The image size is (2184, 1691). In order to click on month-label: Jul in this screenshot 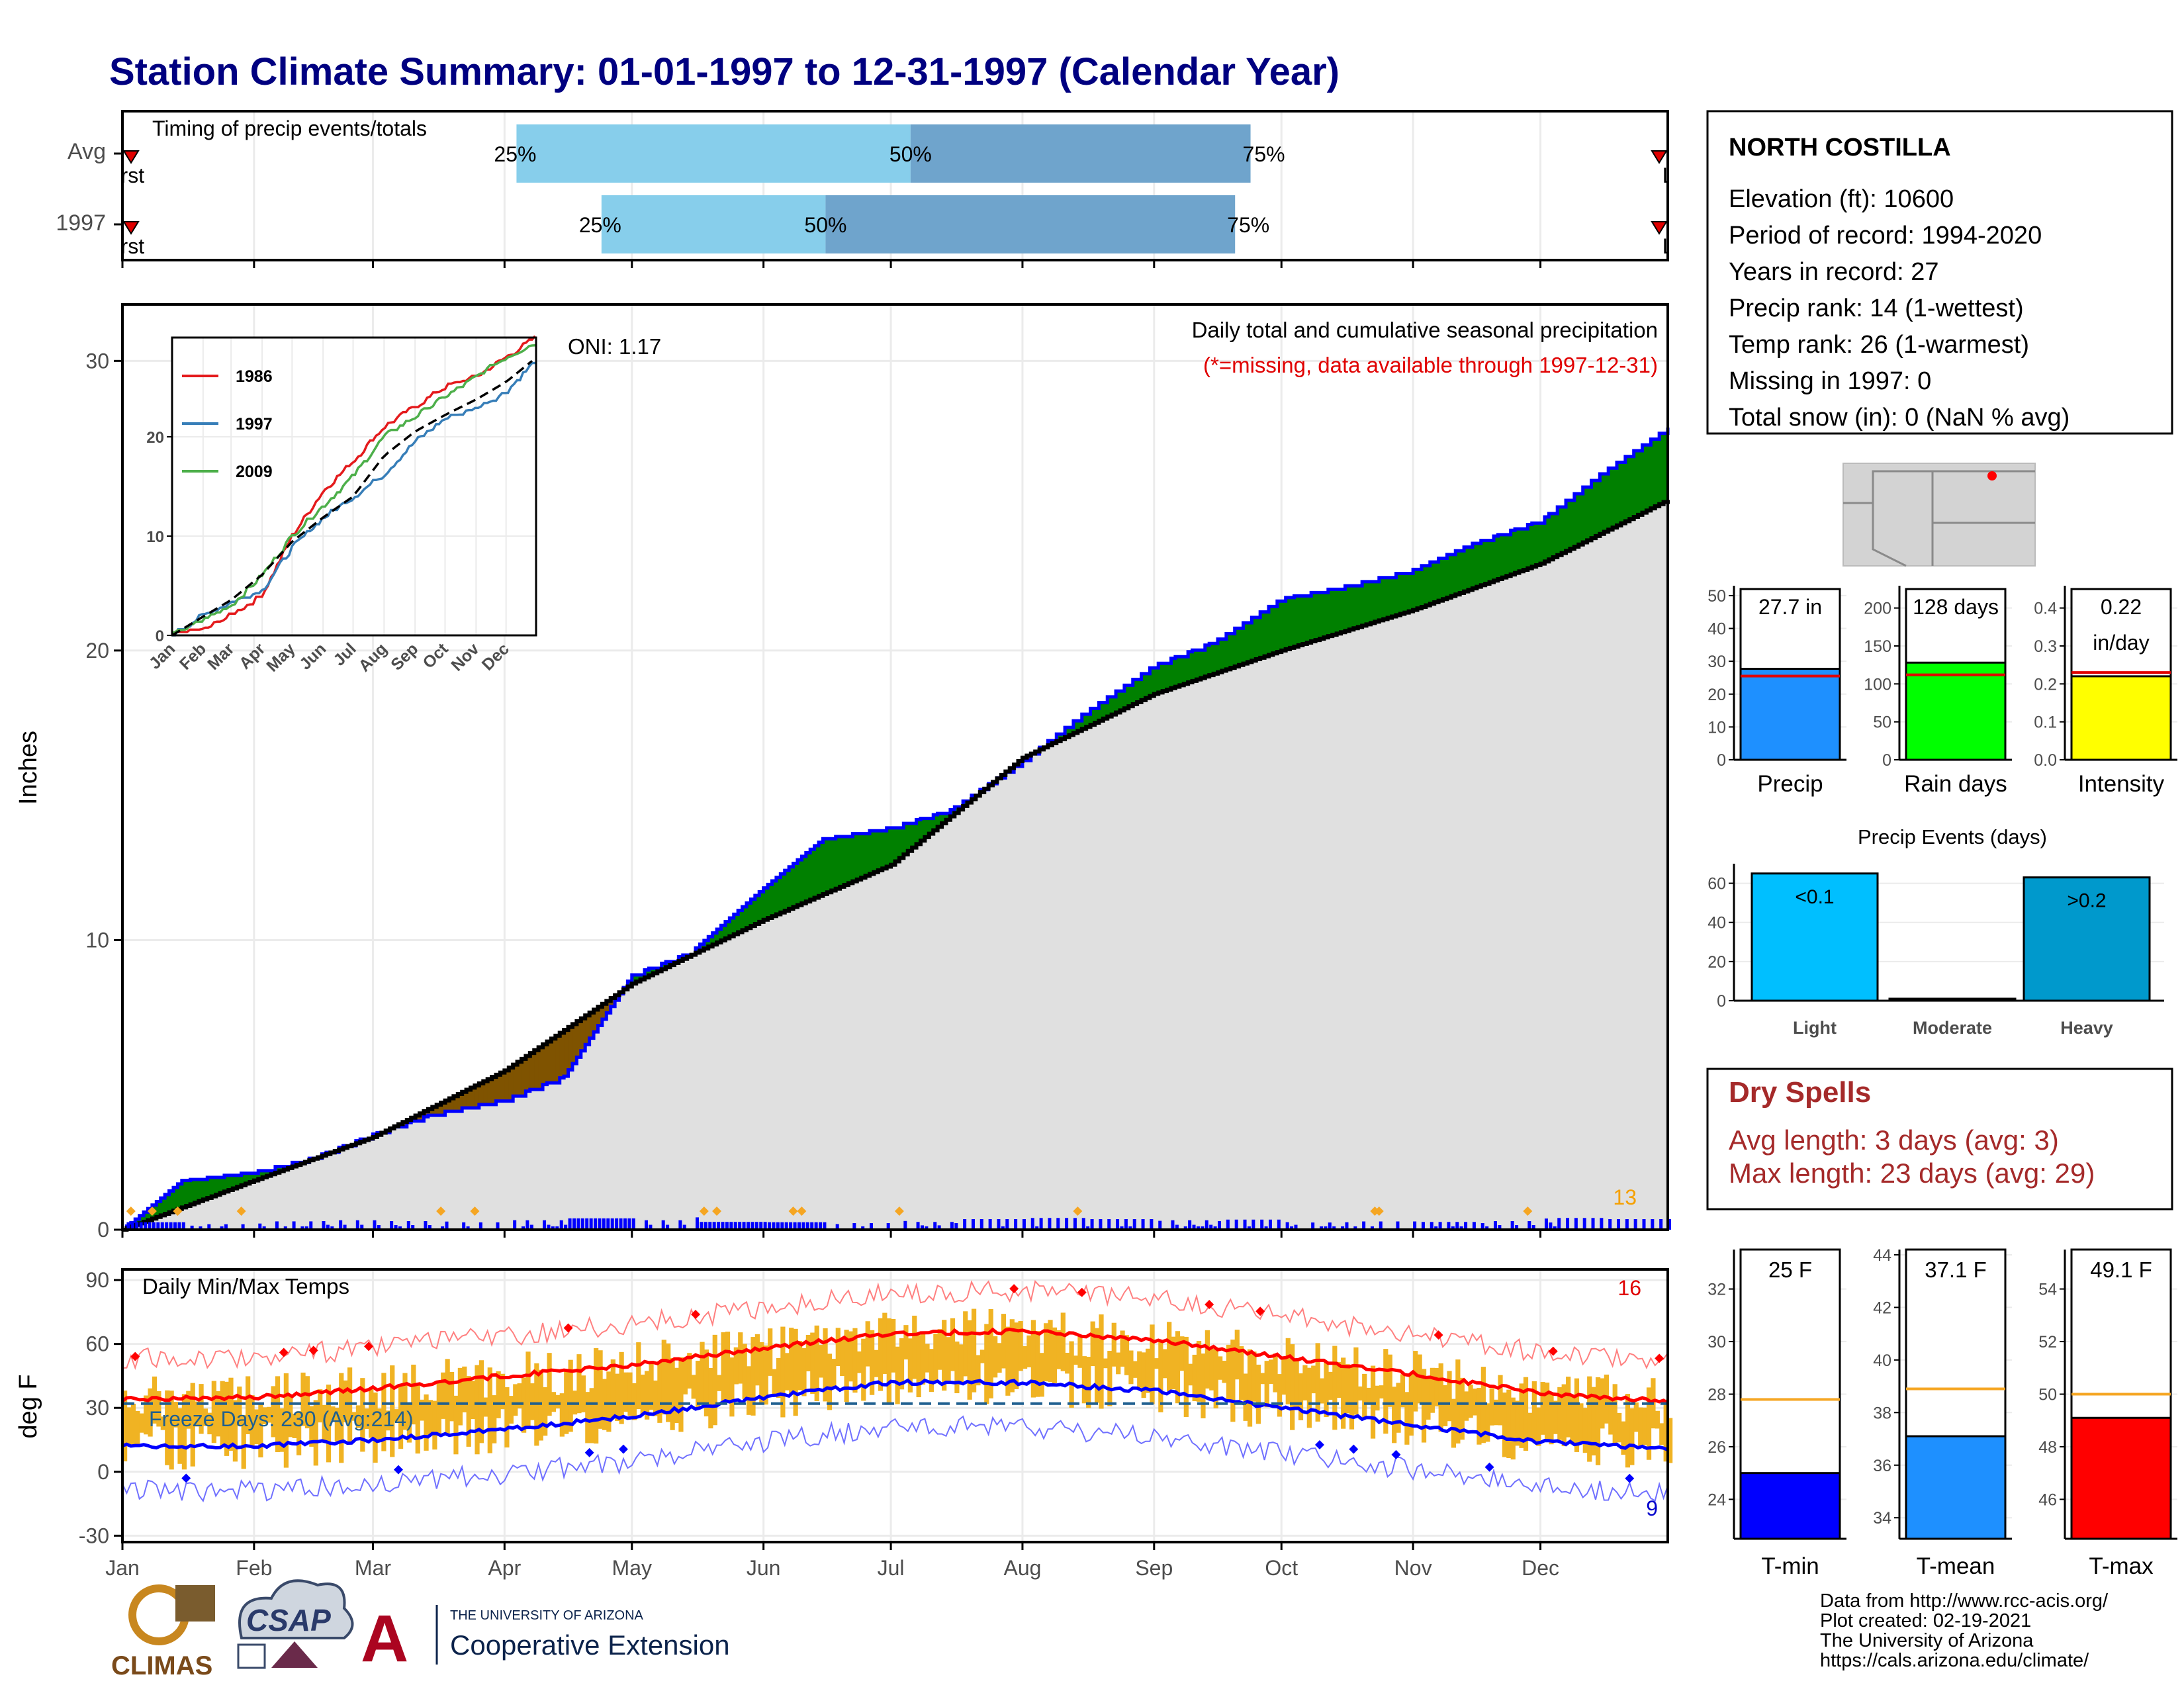, I will do `click(892, 1568)`.